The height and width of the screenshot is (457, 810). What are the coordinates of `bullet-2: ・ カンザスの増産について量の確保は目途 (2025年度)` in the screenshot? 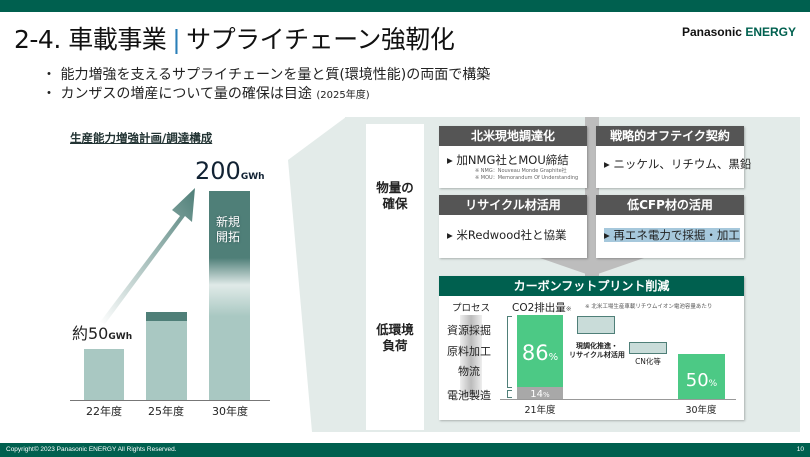 It's located at (206, 94).